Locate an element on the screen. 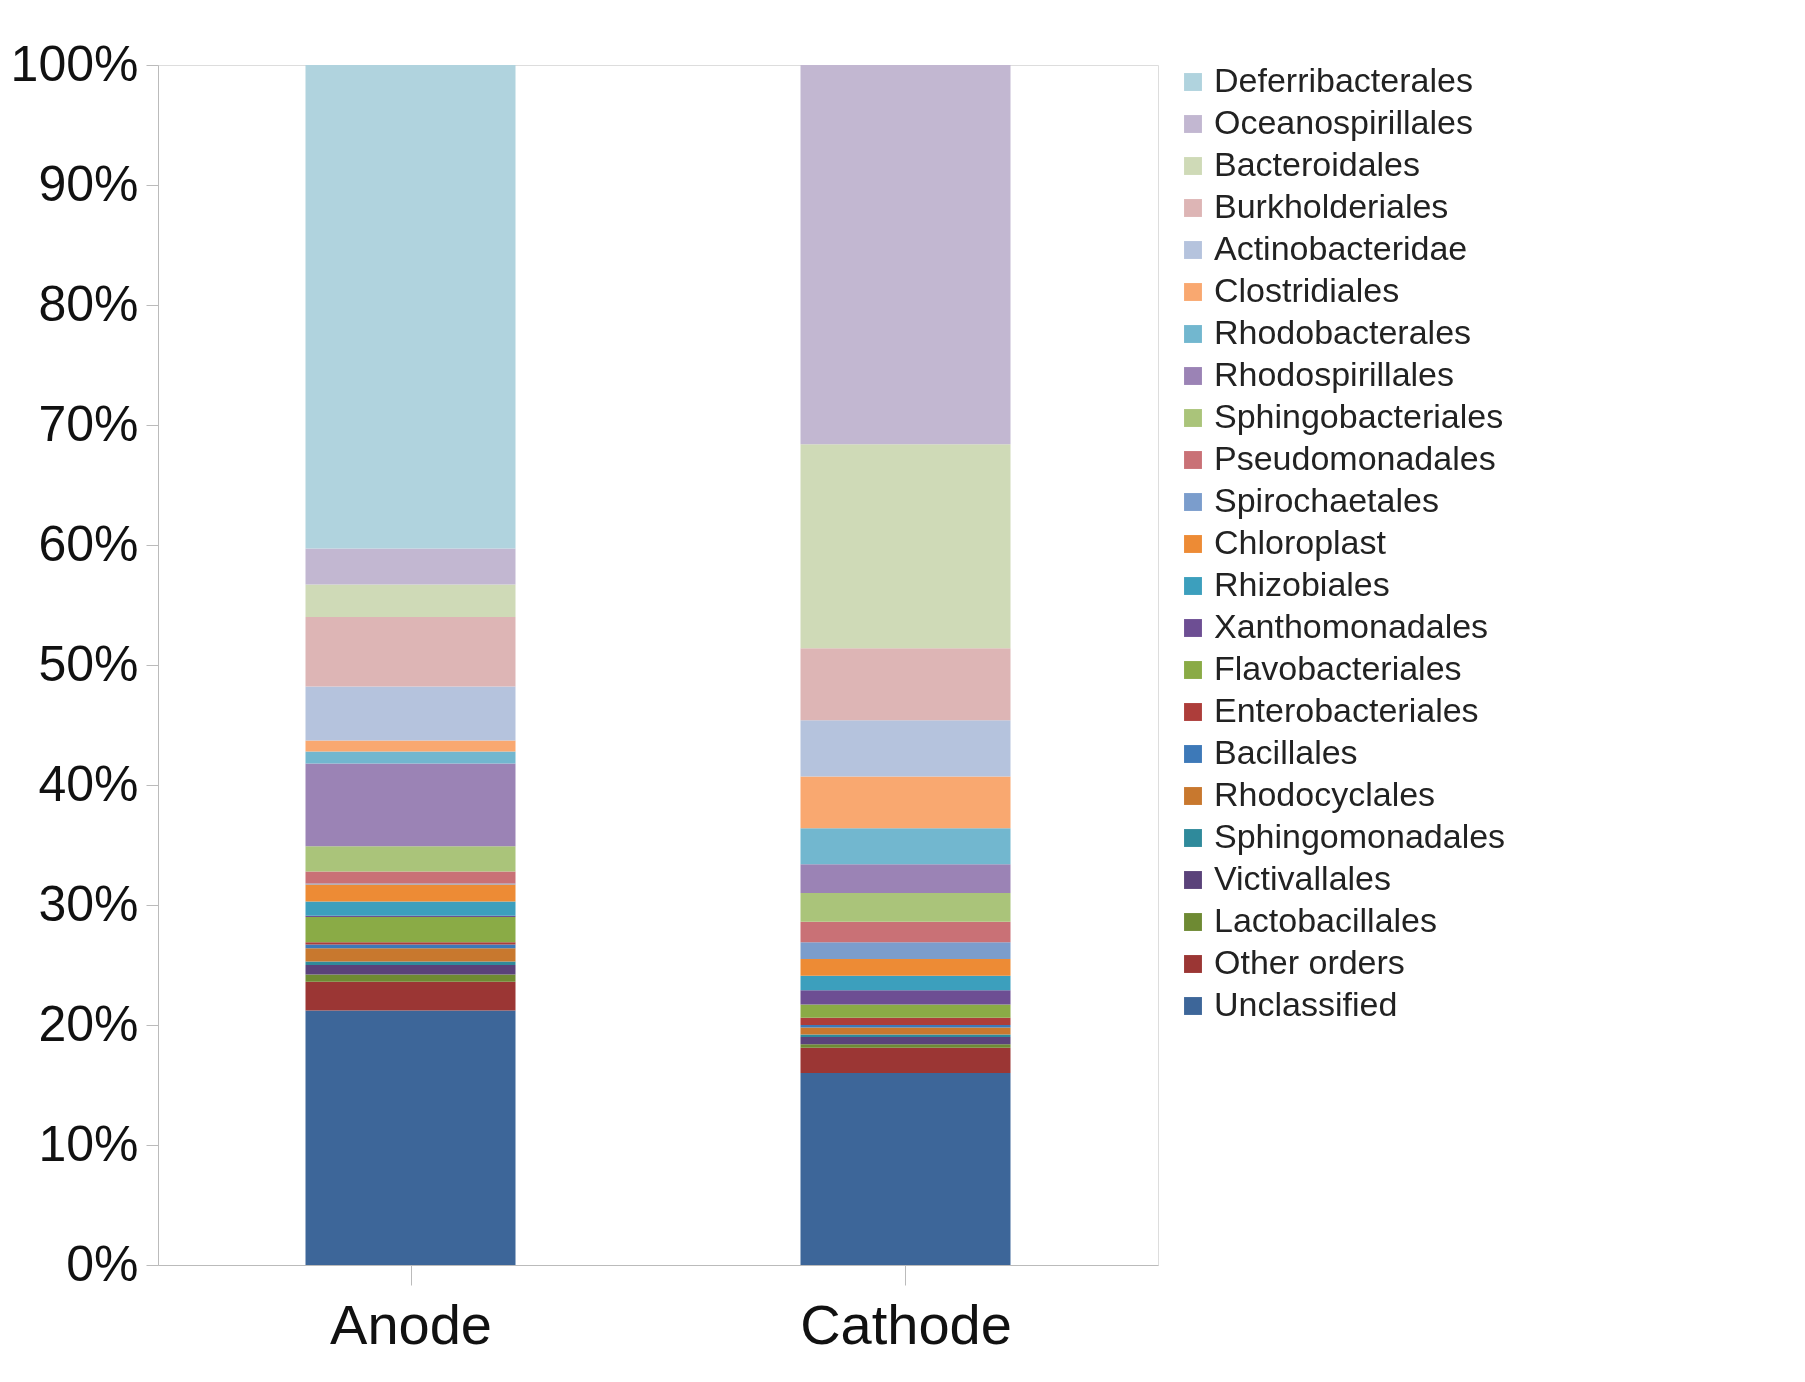  legend-label: Rhizobiales is located at coordinates (1302, 584).